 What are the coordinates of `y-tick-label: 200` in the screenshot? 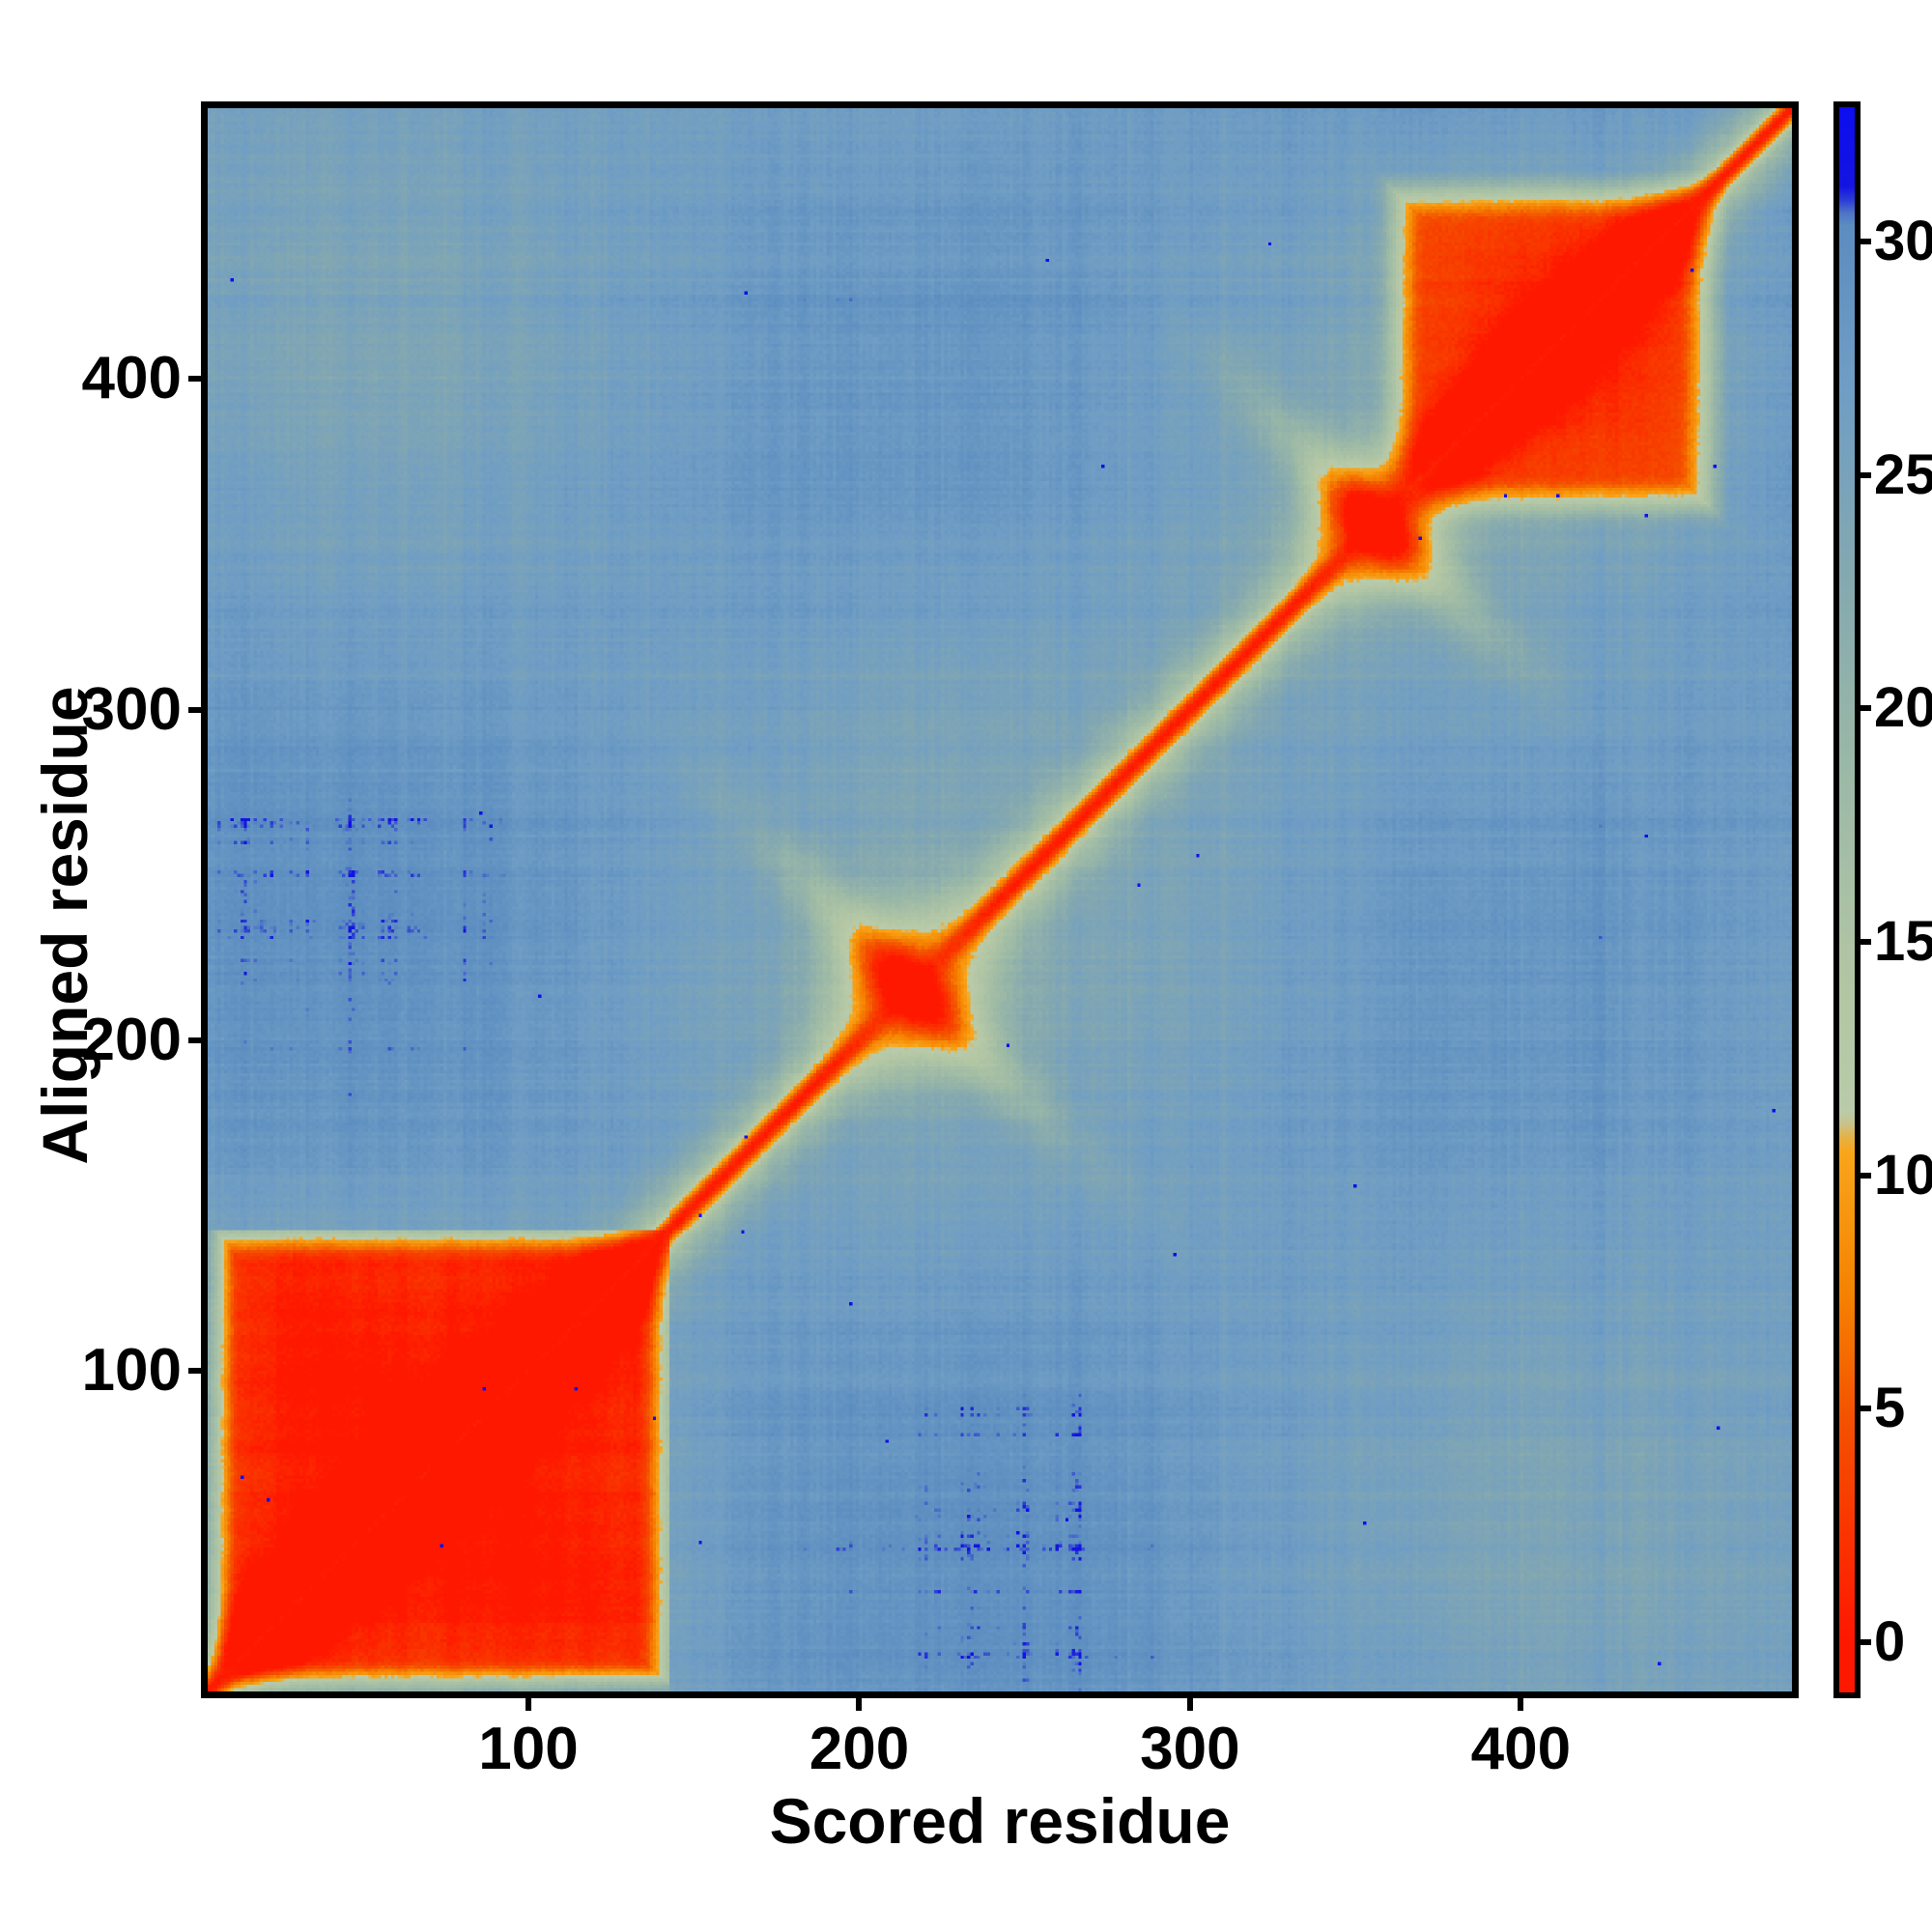 It's located at (131, 1039).